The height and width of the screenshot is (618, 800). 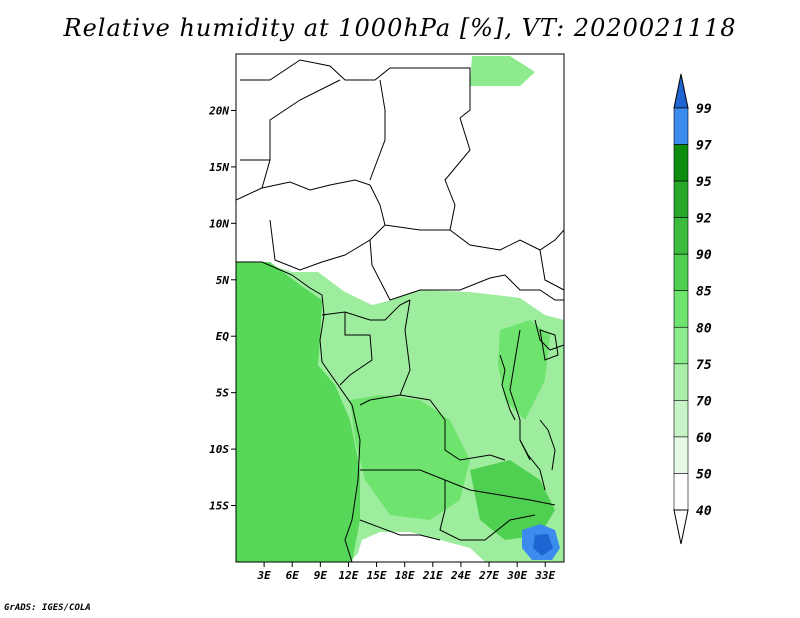 I want to click on legend-label: 85, so click(x=704, y=292).